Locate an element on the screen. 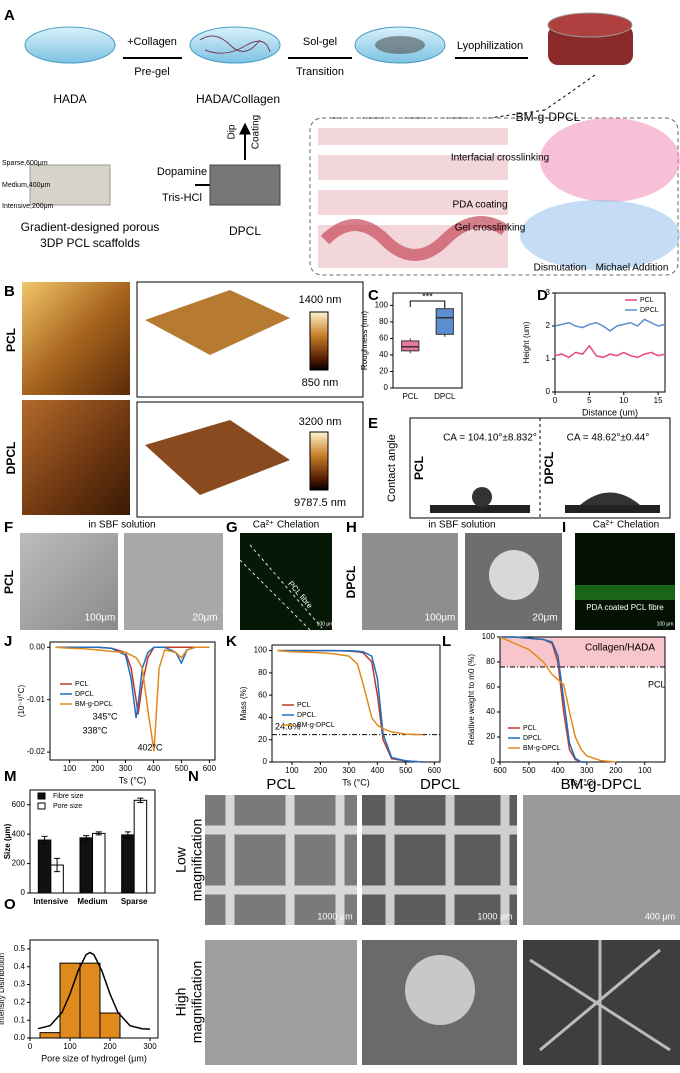 This screenshot has height=1073, width=680. y-tick-label: 0.5 is located at coordinates (20, 948).